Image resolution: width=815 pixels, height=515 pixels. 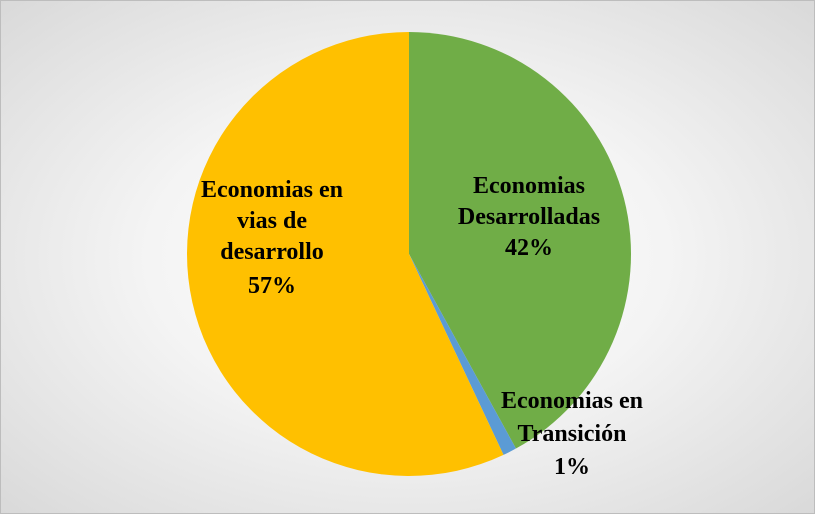 What do you see at coordinates (572, 467) in the screenshot?
I see `slice-percent-label: 1%` at bounding box center [572, 467].